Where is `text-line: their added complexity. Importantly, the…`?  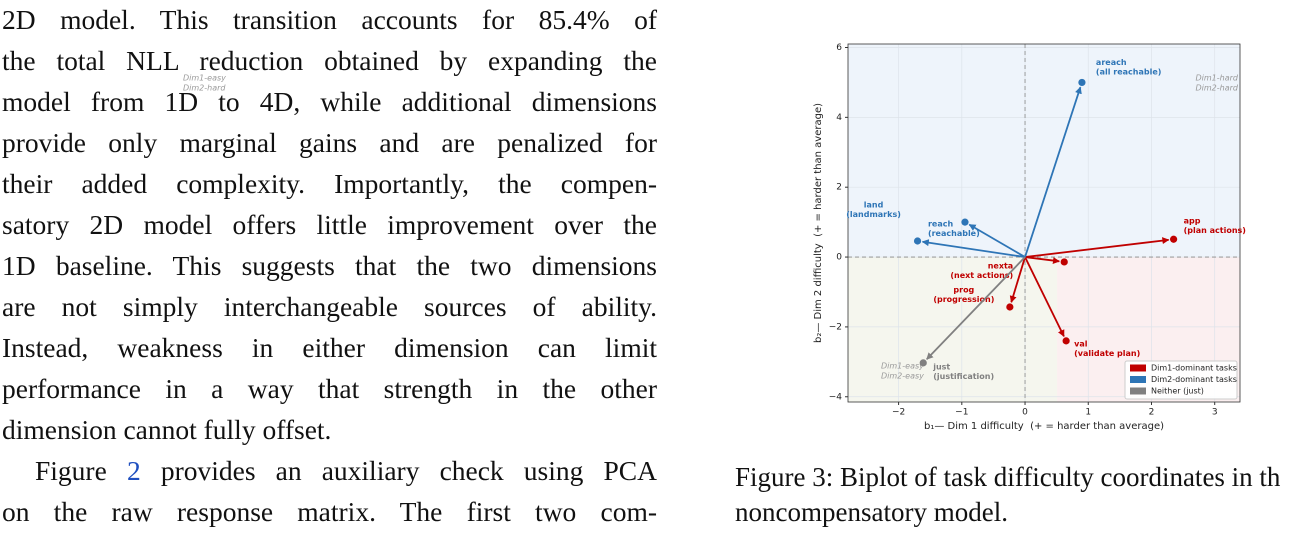
text-line: their added complexity. Importantly, the… is located at coordinates (329, 183).